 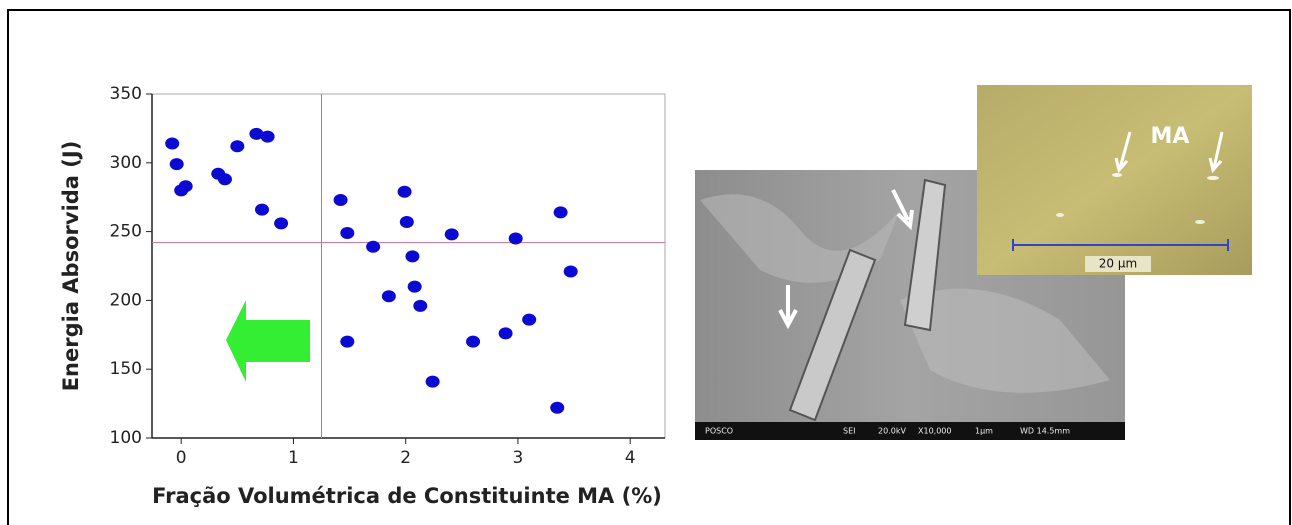 What do you see at coordinates (934, 431) in the screenshot?
I see `image-footer-text: X10,000` at bounding box center [934, 431].